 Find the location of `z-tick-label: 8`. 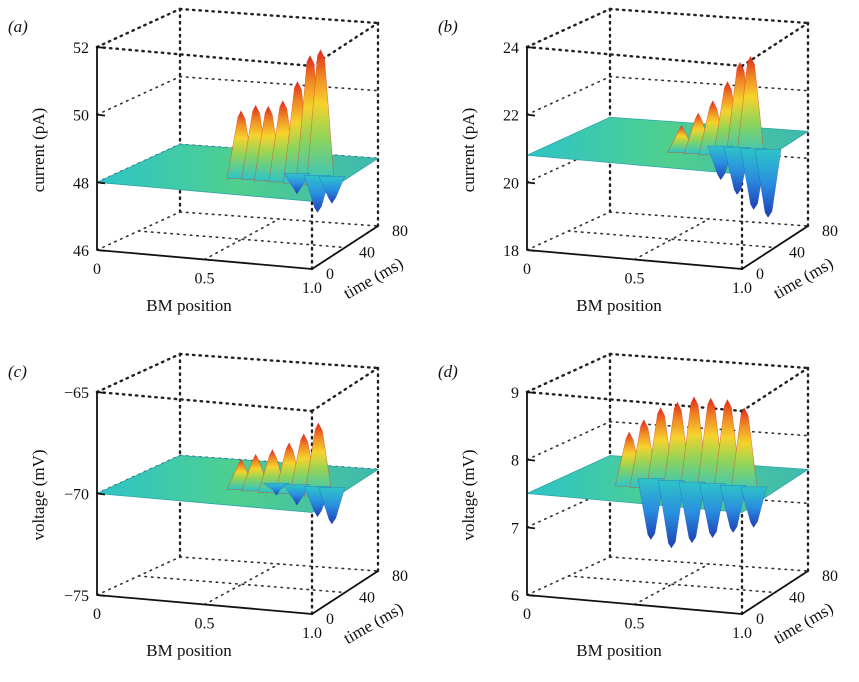

z-tick-label: 8 is located at coordinates (515, 461).